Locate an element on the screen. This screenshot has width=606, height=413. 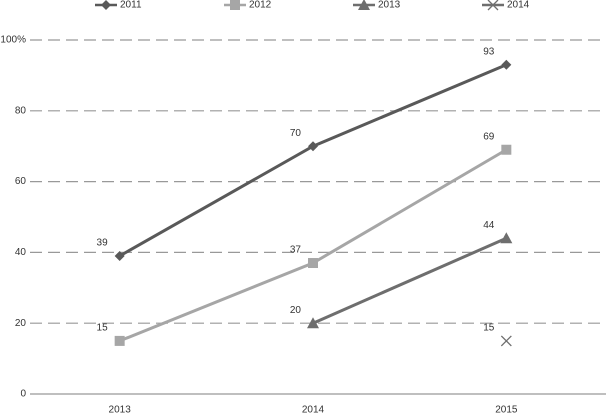
x-tick-label: 2014 is located at coordinates (313, 409).